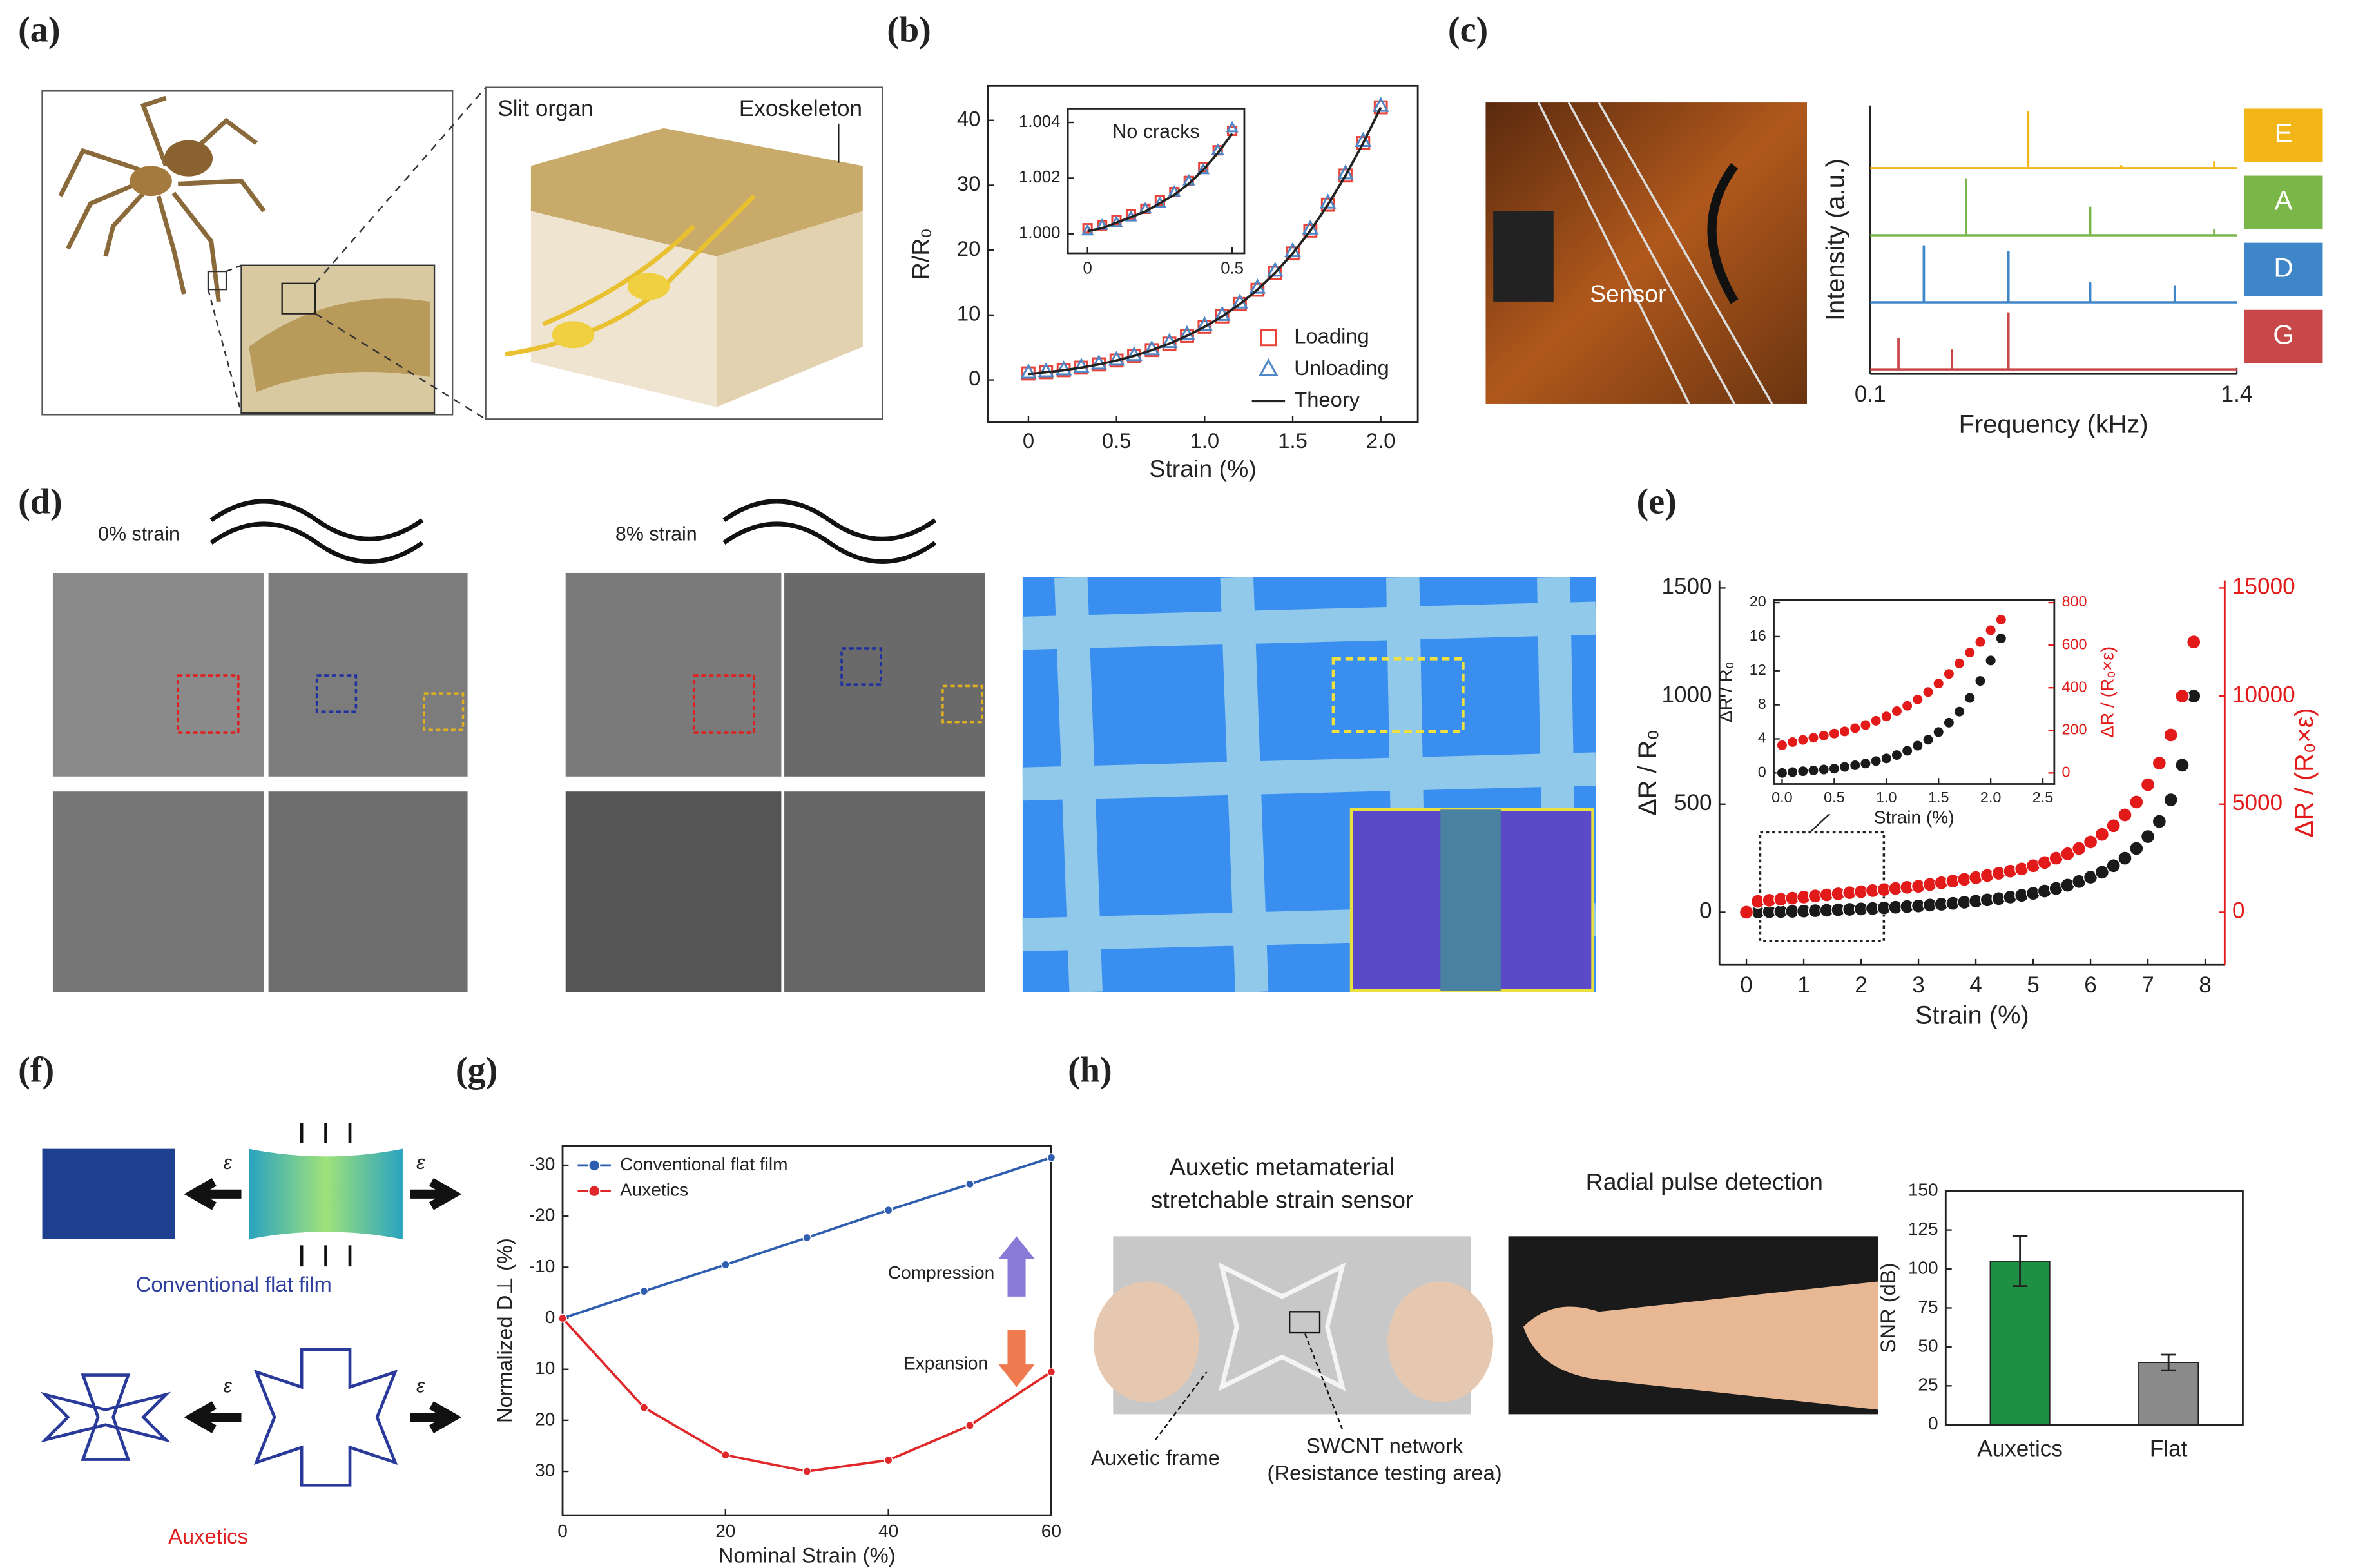 Image resolution: width=2365 pixels, height=1568 pixels. I want to click on x-tick-label: 1.4, so click(2237, 394).